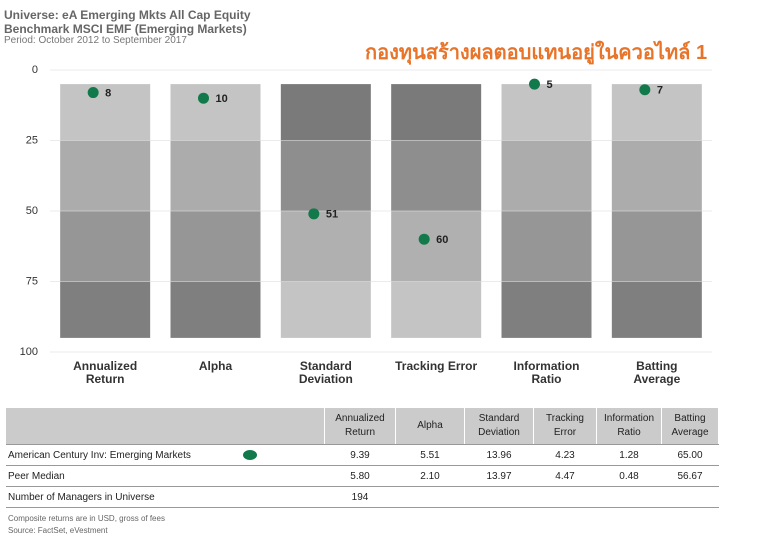 This screenshot has height=549, width=769. What do you see at coordinates (499, 426) in the screenshot?
I see `header-cell: Standard Deviation` at bounding box center [499, 426].